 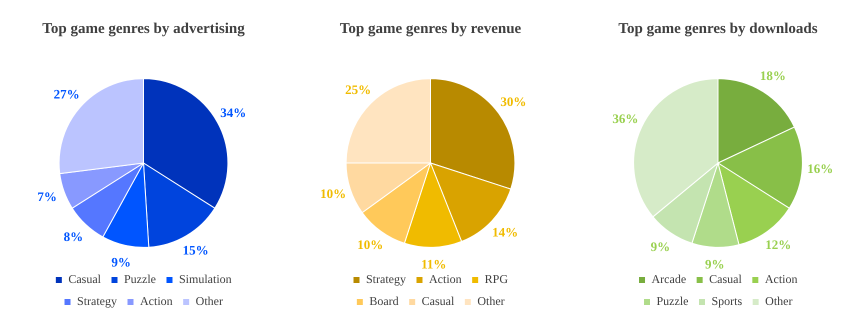 I want to click on legend-label: Board, so click(x=384, y=301).